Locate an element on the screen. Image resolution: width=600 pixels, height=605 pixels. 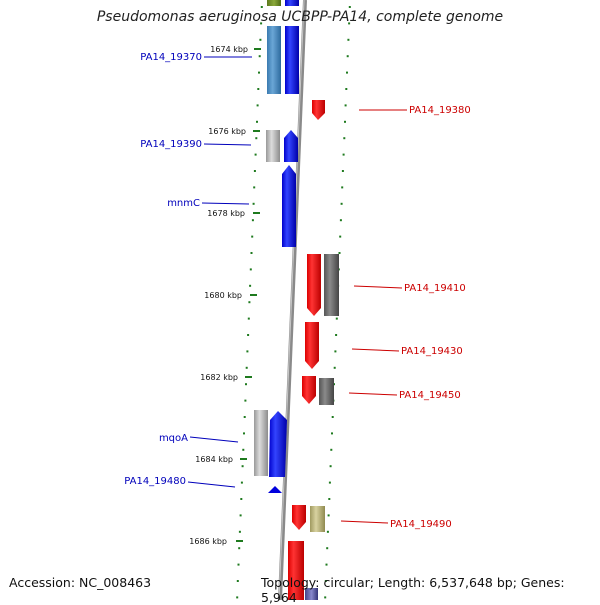
gene-label-pa14-19410: PA14_19410 is located at coordinates (435, 288).